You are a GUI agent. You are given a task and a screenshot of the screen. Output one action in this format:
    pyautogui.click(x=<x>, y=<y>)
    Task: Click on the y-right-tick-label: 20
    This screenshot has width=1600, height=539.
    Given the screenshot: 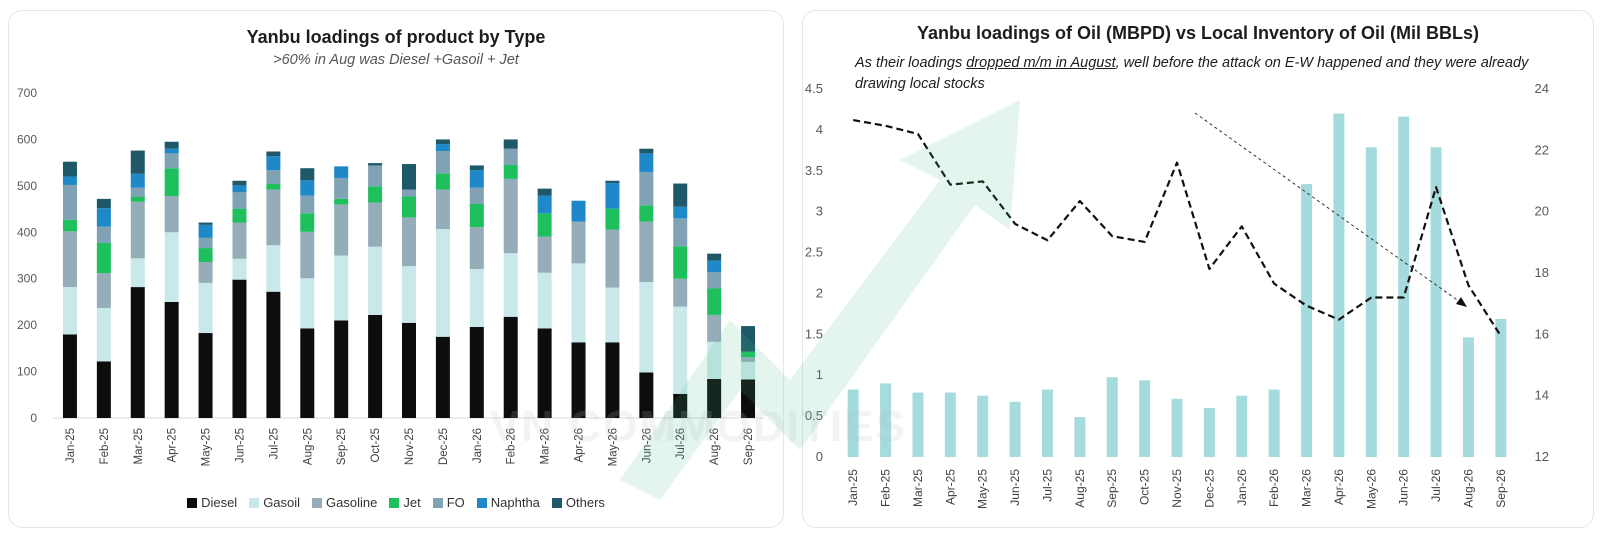 What is the action you would take?
    pyautogui.click(x=1542, y=211)
    